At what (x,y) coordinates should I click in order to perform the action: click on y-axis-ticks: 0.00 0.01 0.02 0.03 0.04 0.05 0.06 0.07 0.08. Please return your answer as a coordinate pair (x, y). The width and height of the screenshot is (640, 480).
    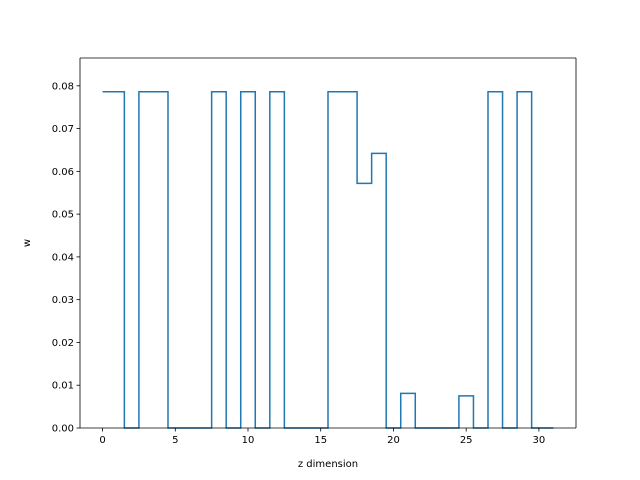
    Looking at the image, I should click on (66, 258).